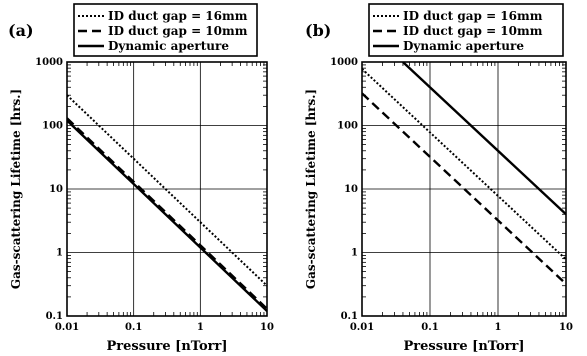  What do you see at coordinates (21, 30) in the screenshot?
I see `panel-label: (a)` at bounding box center [21, 30].